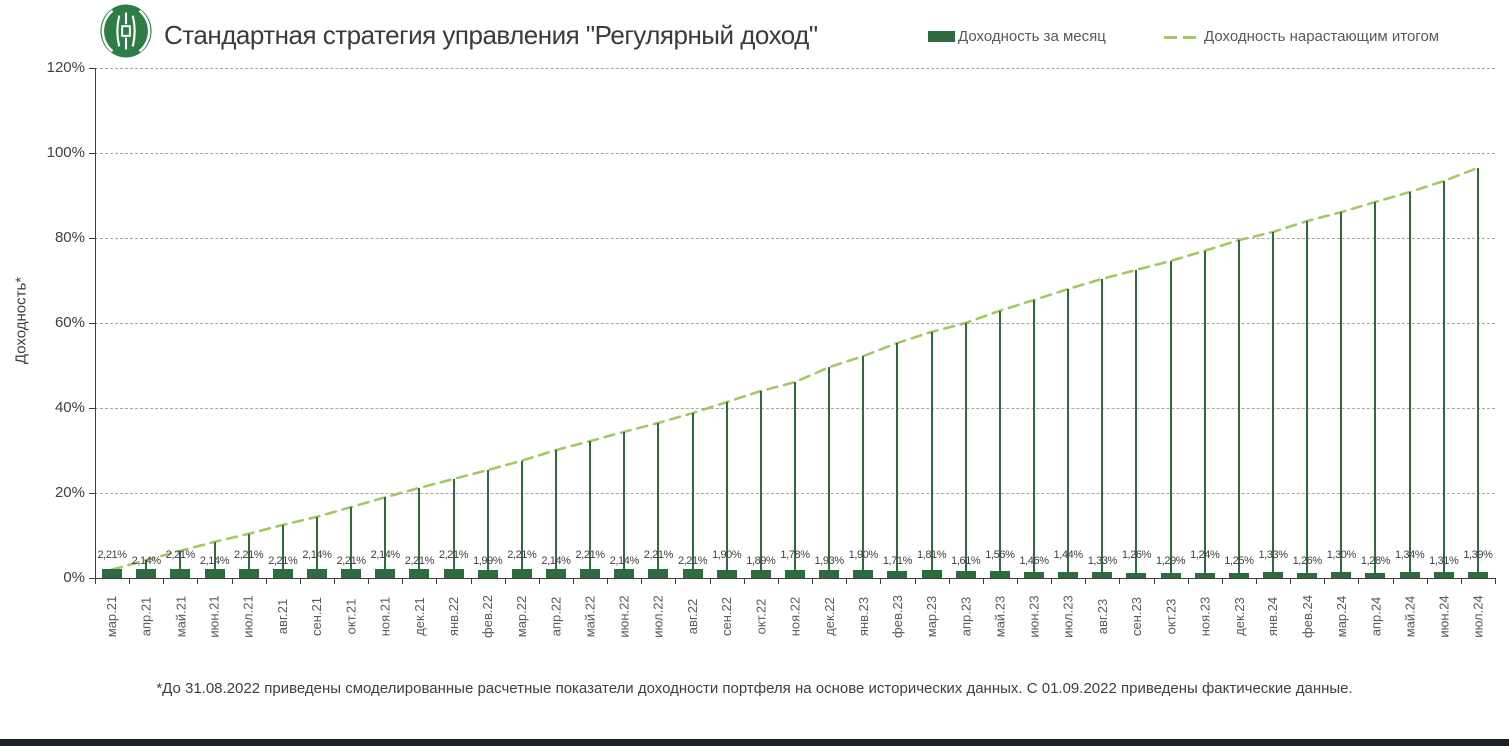  Describe the element at coordinates (966, 561) in the screenshot. I see `value-label: 1,61%` at that location.